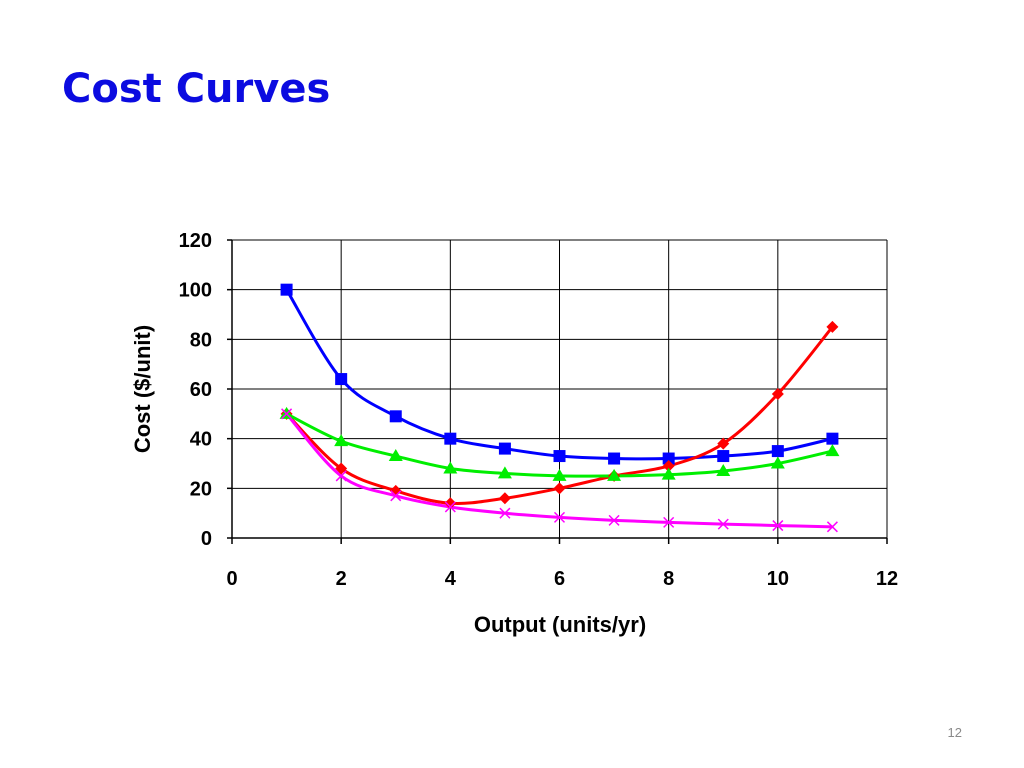  Describe the element at coordinates (206, 539) in the screenshot. I see `y-tick-label: 0` at that location.